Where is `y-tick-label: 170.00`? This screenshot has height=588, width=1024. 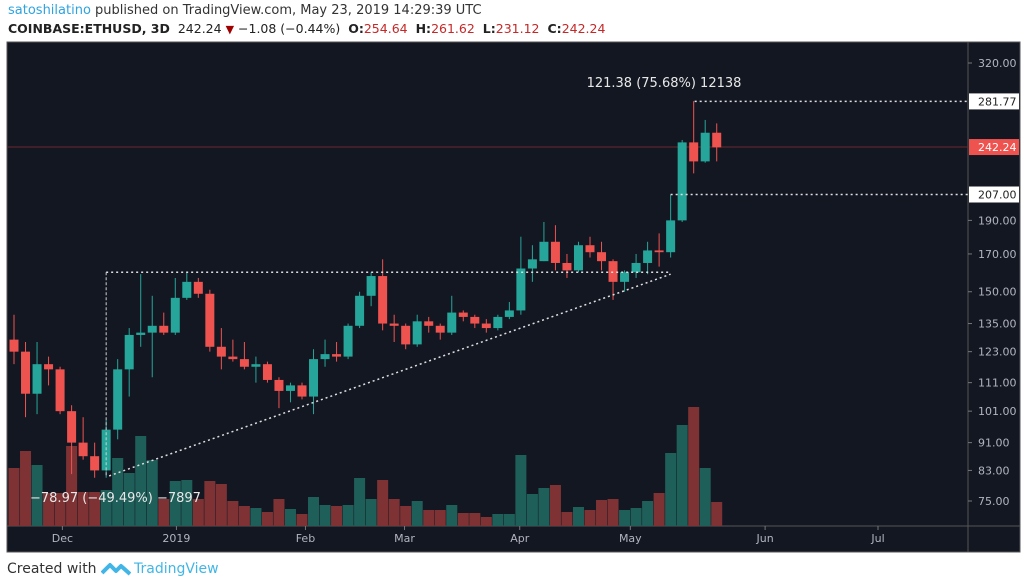 y-tick-label: 170.00 is located at coordinates (997, 254).